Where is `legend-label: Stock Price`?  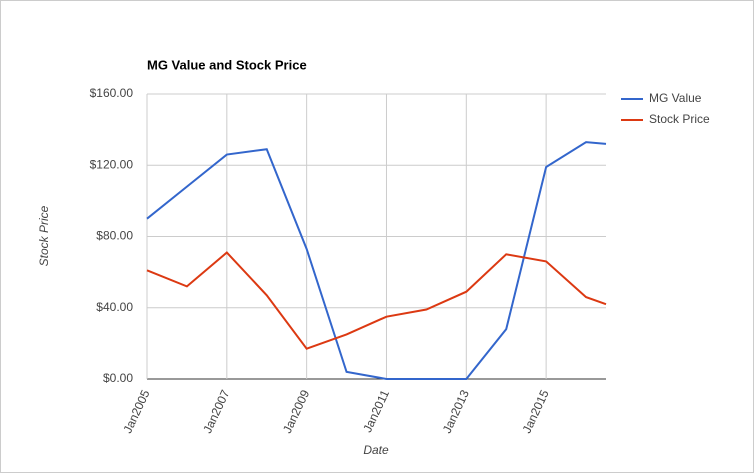 legend-label: Stock Price is located at coordinates (679, 119).